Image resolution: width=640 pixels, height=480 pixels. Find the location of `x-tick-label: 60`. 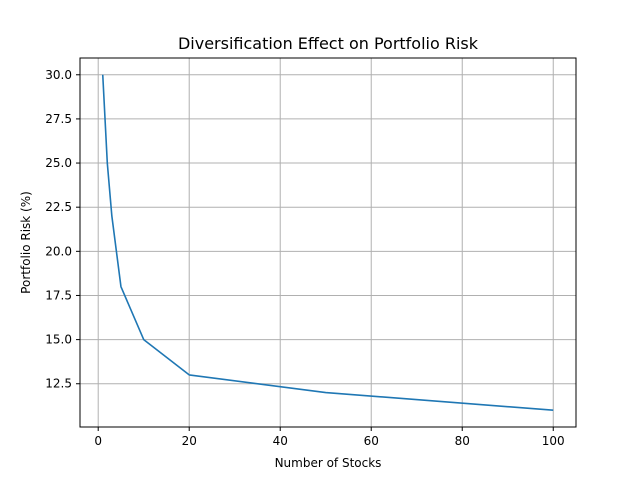

x-tick-label: 60 is located at coordinates (371, 441).